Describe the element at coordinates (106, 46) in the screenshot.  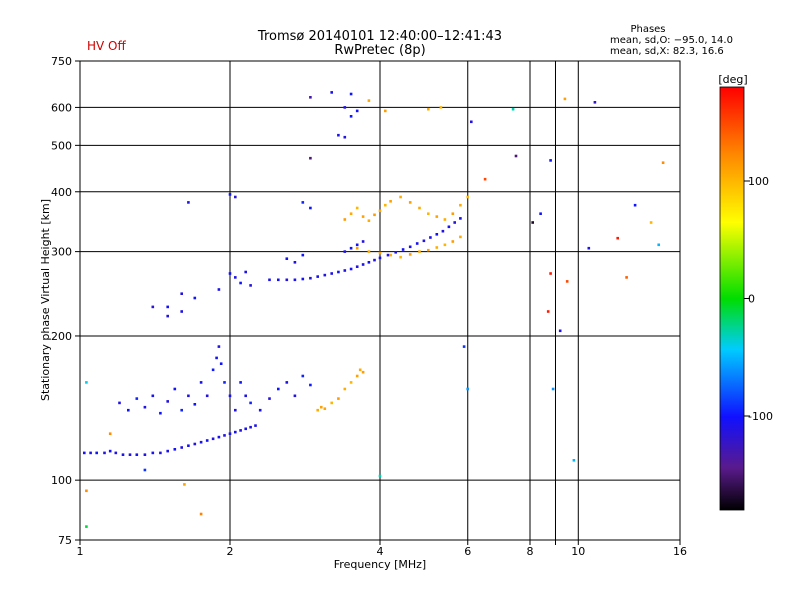
I see `hv-status: HV Off` at that location.